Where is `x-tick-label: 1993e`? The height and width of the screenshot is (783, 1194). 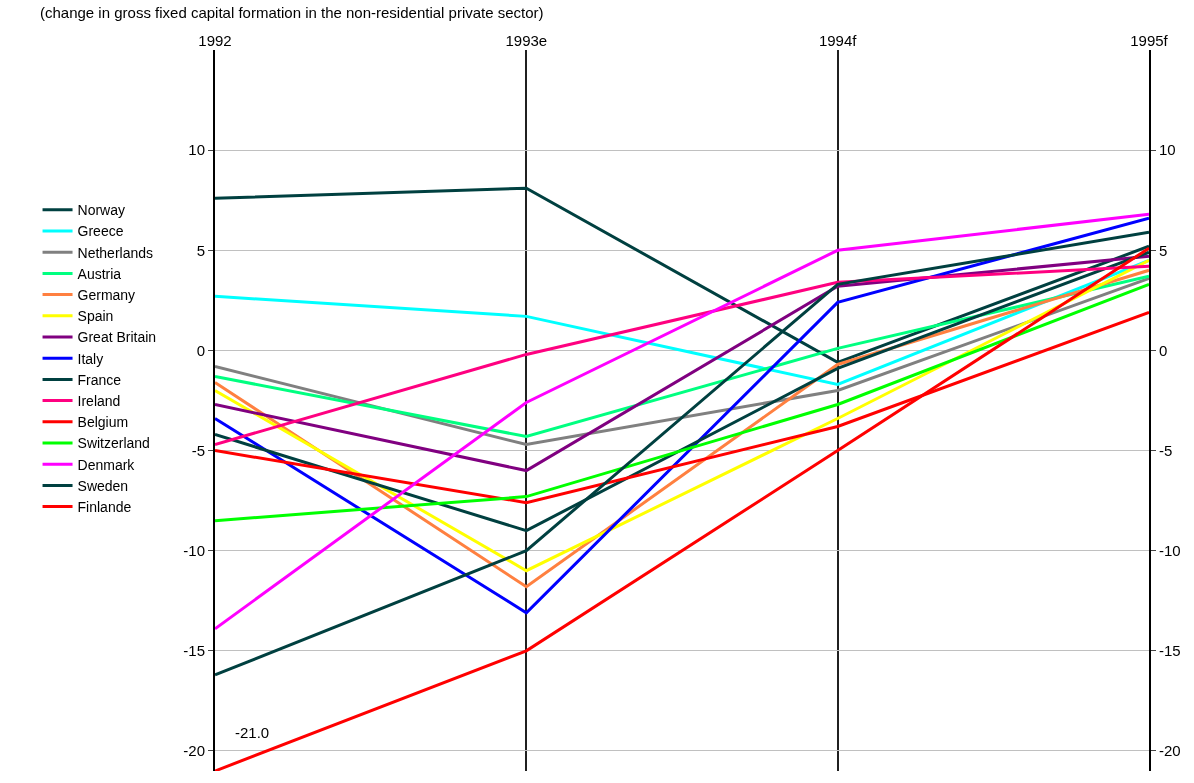 x-tick-label: 1993e is located at coordinates (526, 40).